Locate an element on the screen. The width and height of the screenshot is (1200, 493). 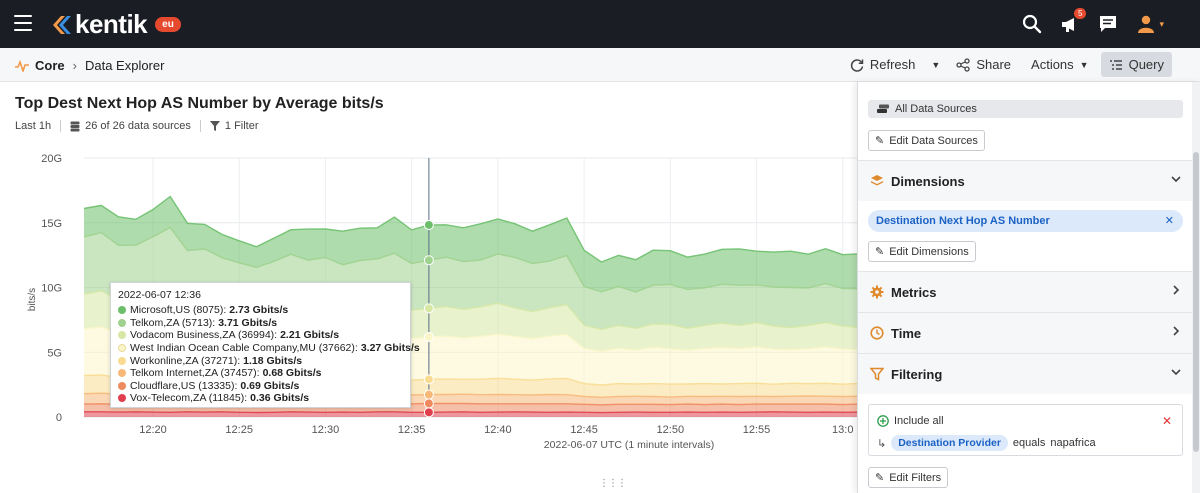
metrics-section: Metrics is located at coordinates (1025, 292).